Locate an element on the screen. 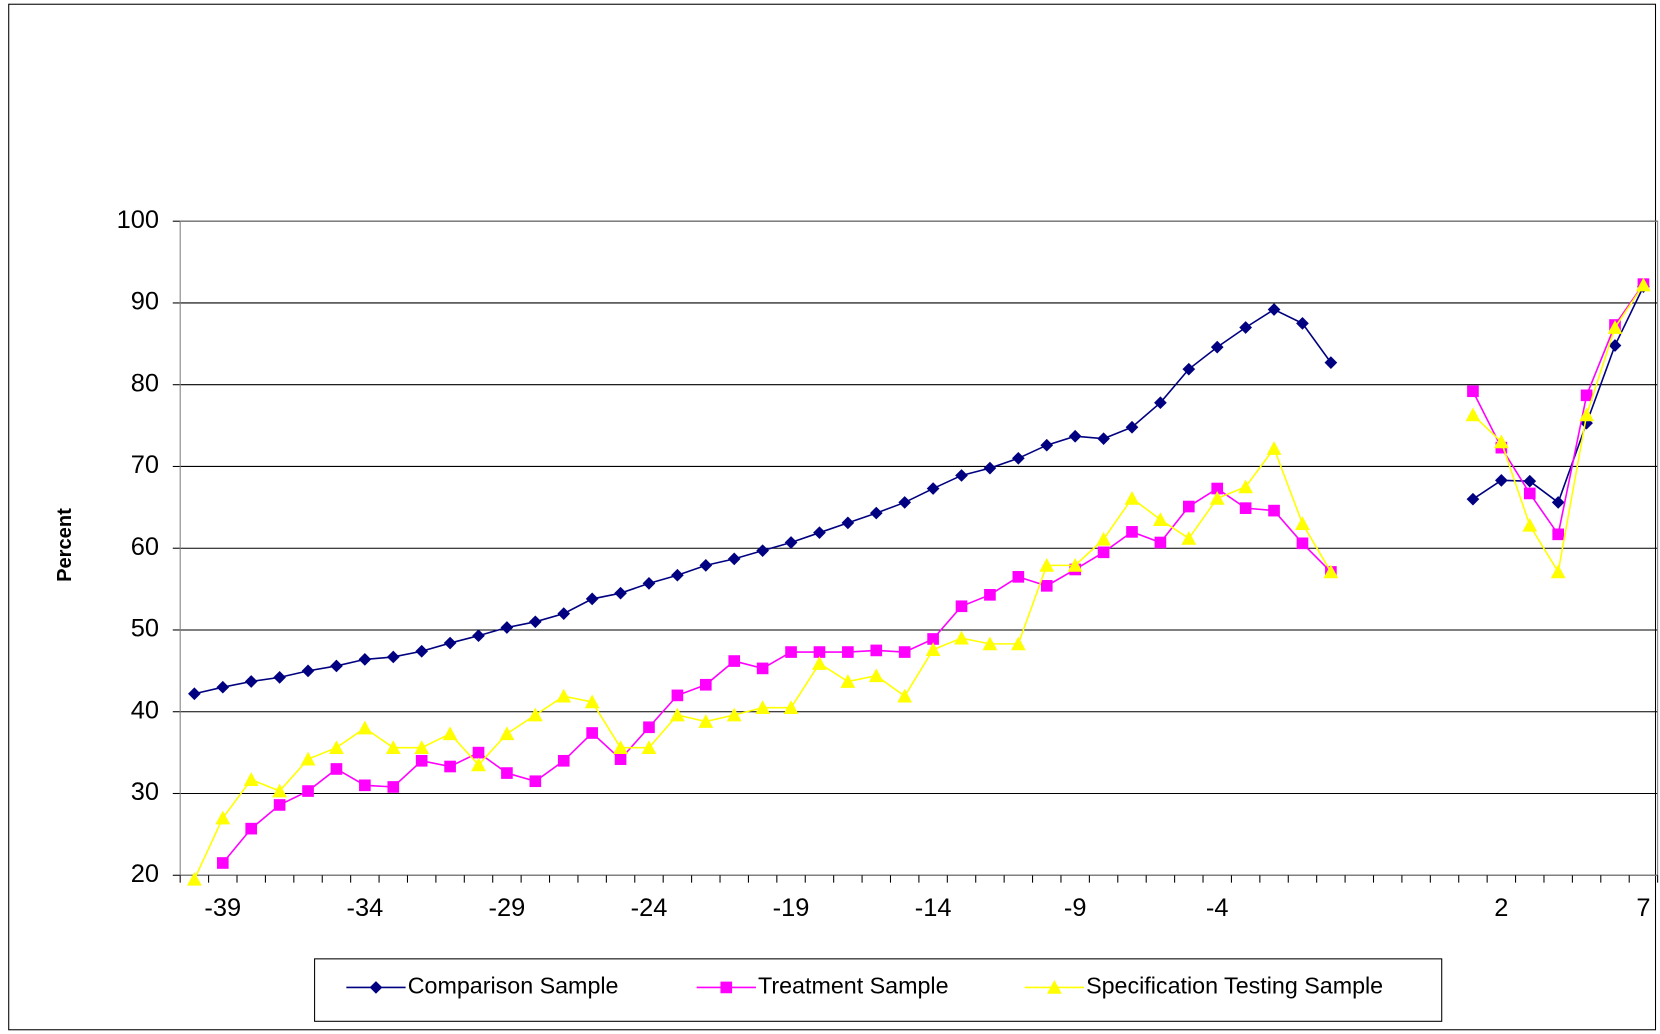  x-tick-label: 7 is located at coordinates (1643, 908).